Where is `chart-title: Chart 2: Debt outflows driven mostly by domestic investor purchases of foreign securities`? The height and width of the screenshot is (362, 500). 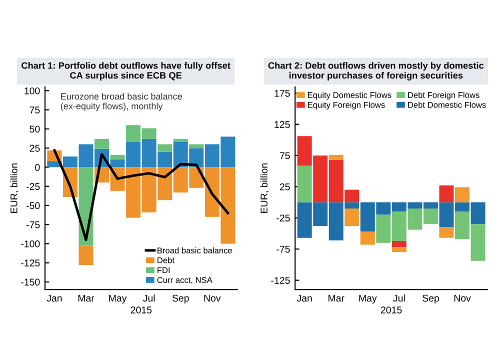
chart-title: Chart 2: Debt outflows driven mostly by domestic investor purchases of foreign securities is located at coordinates (376, 71).